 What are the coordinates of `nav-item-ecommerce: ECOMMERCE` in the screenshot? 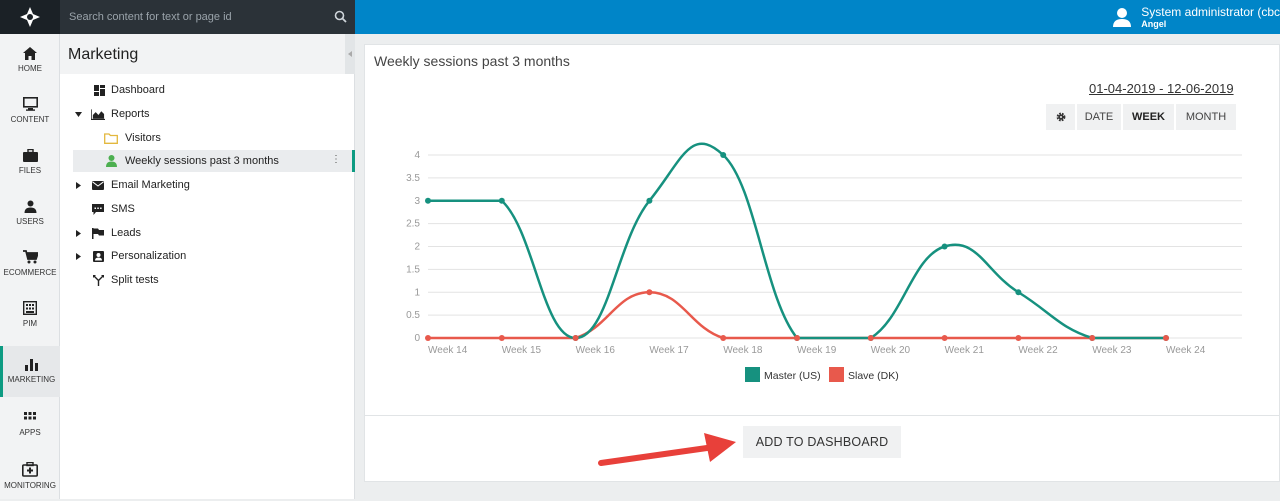 It's located at (30, 263).